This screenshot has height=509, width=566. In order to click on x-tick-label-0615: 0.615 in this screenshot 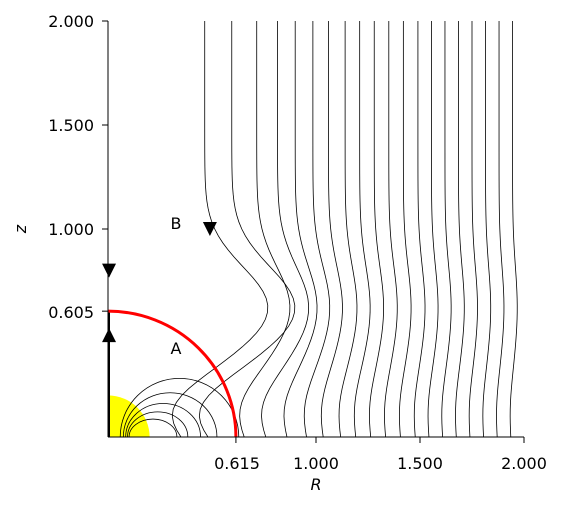, I will do `click(237, 463)`.